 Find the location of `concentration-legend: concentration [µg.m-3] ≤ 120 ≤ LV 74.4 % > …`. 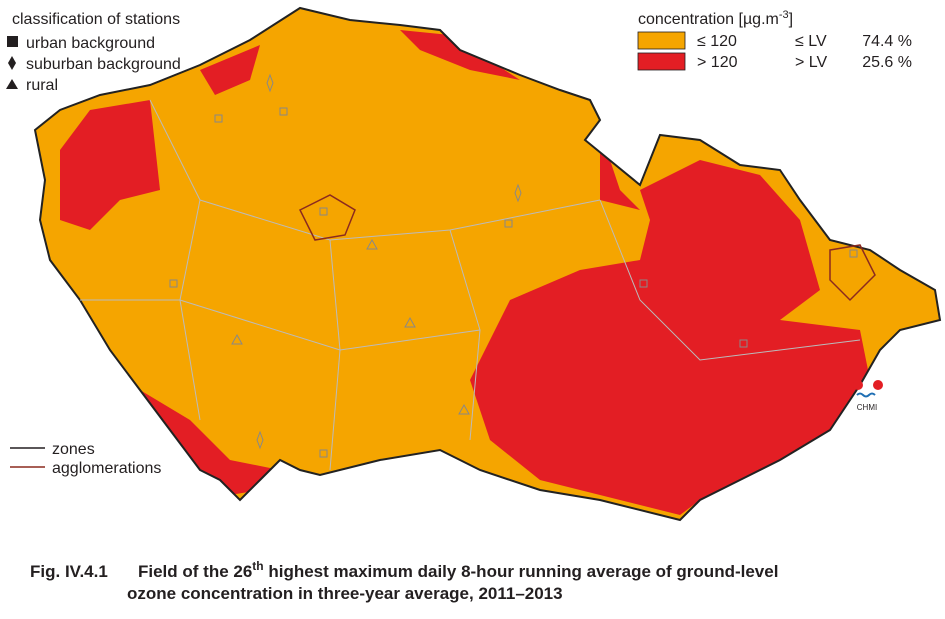

concentration-legend: concentration [µg.m-3] ≤ 120 ≤ LV 74.4 % > … is located at coordinates (774, 40).